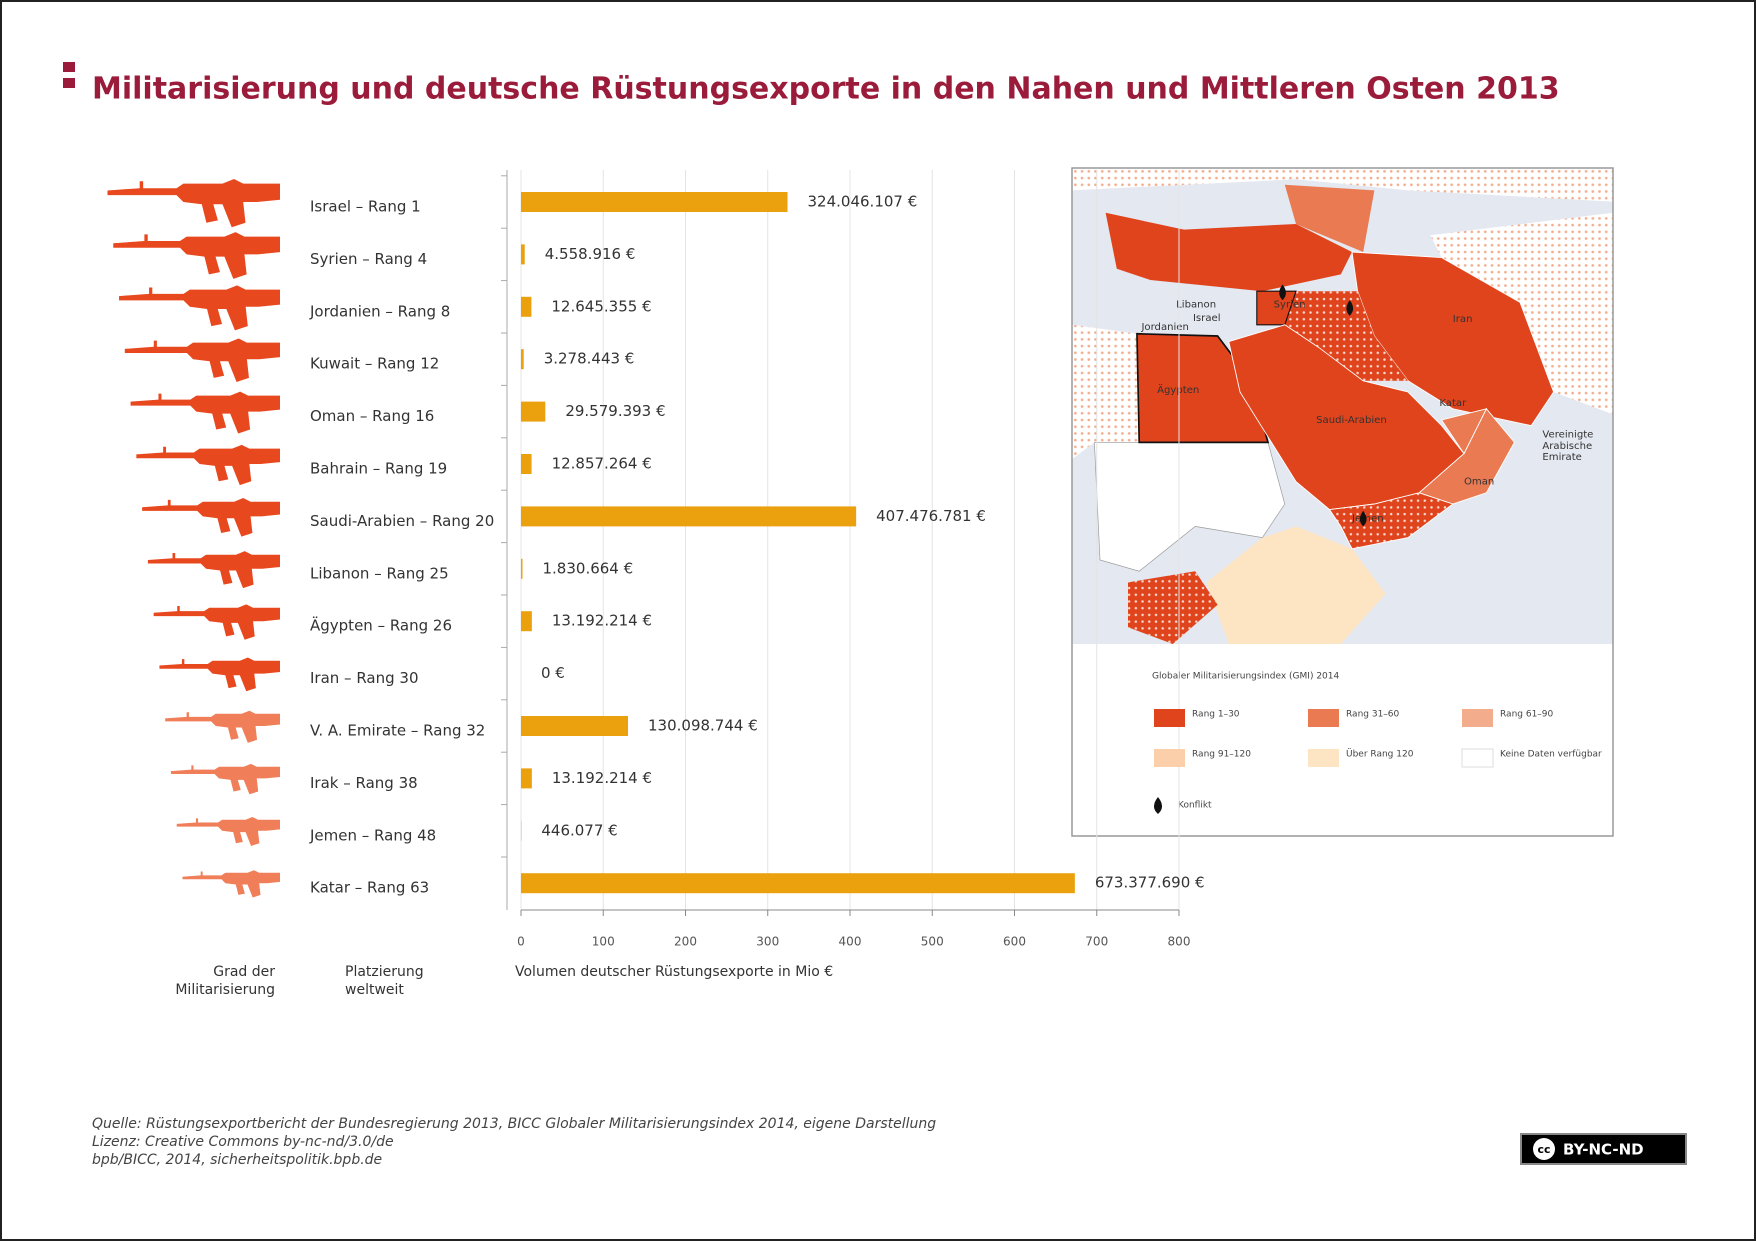 The height and width of the screenshot is (1241, 1756). Describe the element at coordinates (379, 311) in the screenshot. I see `category-label: Jordanien – Rang 8` at that location.